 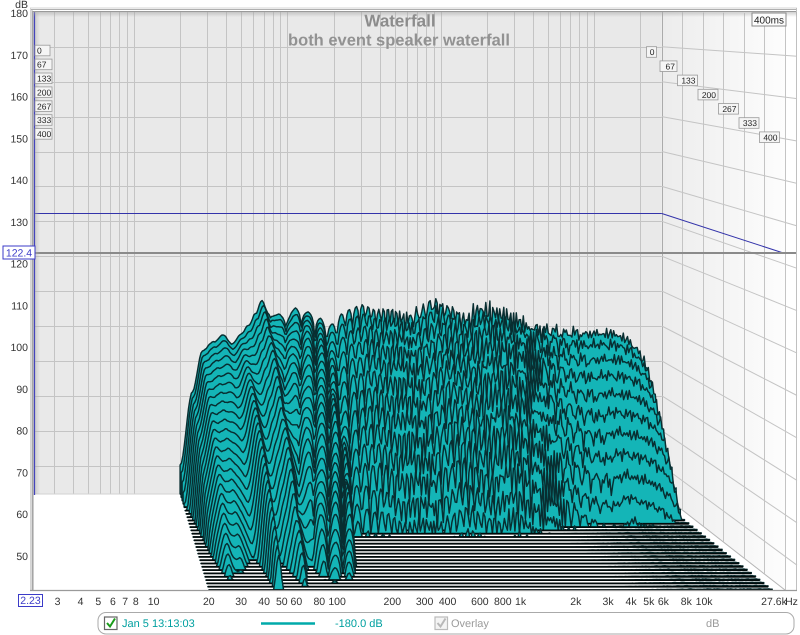 I want to click on svg-text: 160, so click(x=19, y=98).